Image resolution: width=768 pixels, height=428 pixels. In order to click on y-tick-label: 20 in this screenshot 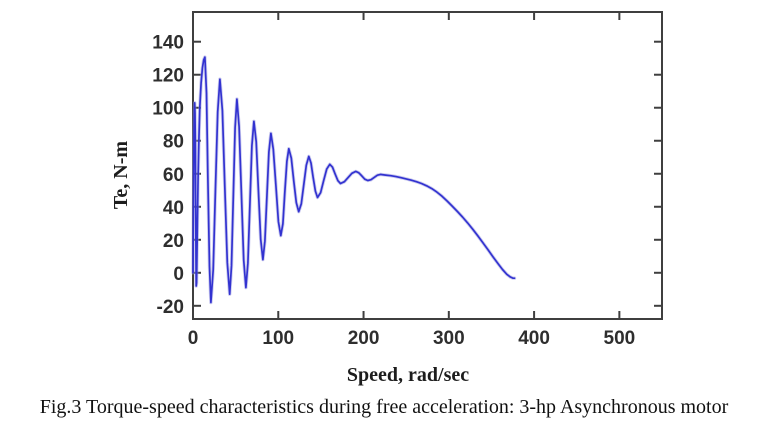, I will do `click(173, 241)`.